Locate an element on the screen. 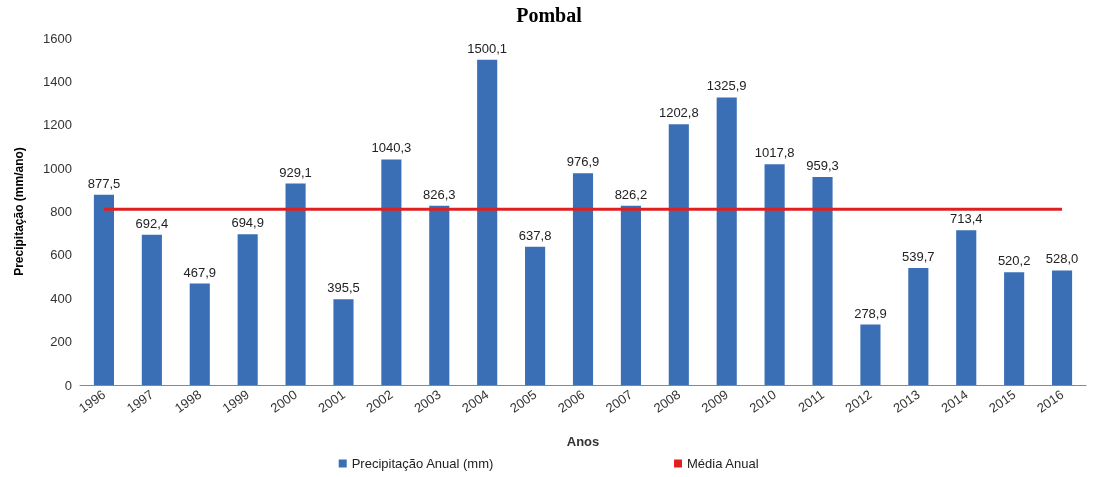 This screenshot has height=477, width=1098. y-tick-label: 800 is located at coordinates (61, 211).